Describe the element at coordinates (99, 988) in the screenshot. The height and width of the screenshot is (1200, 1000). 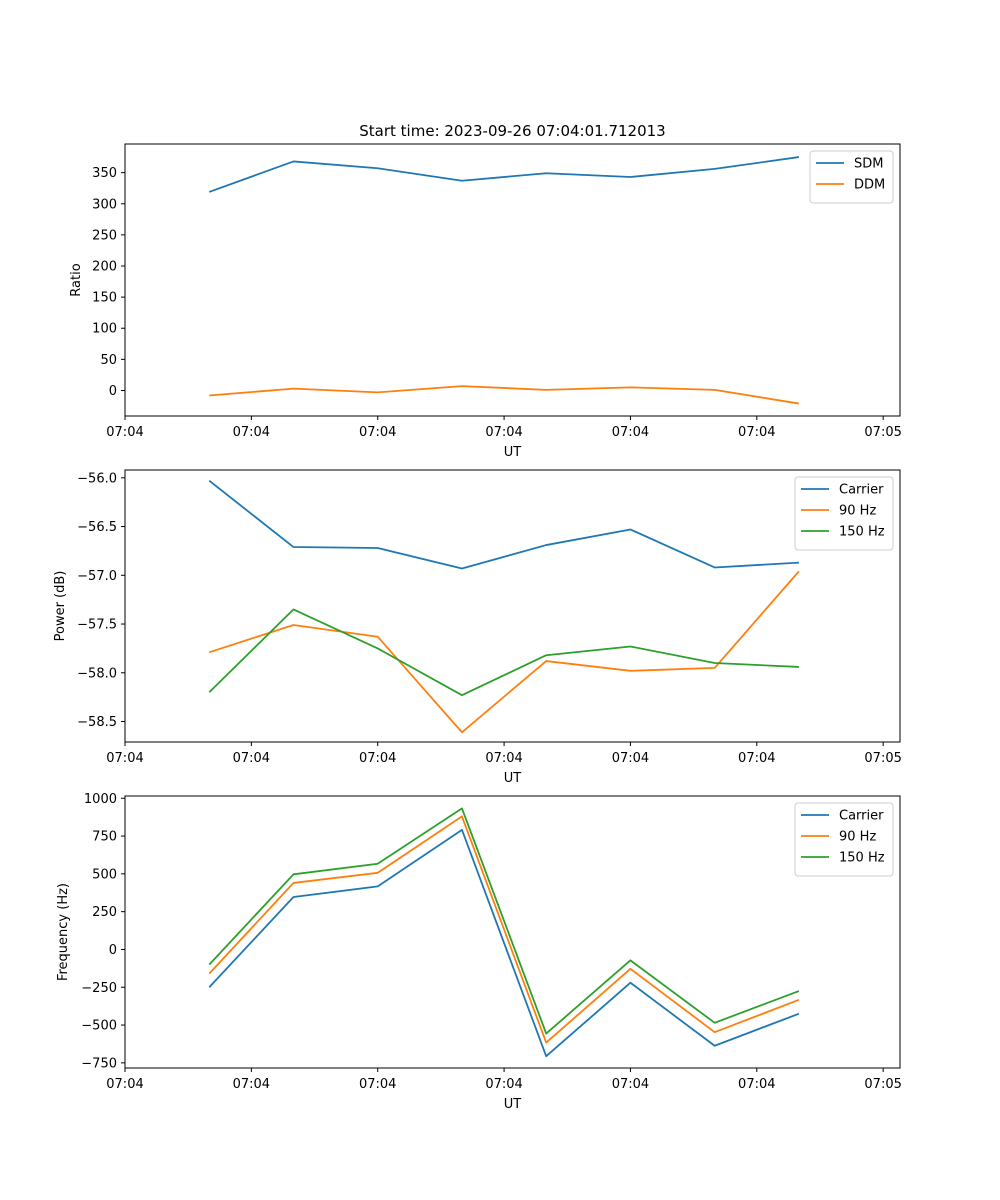
I see `y-tick-label: −250` at that location.